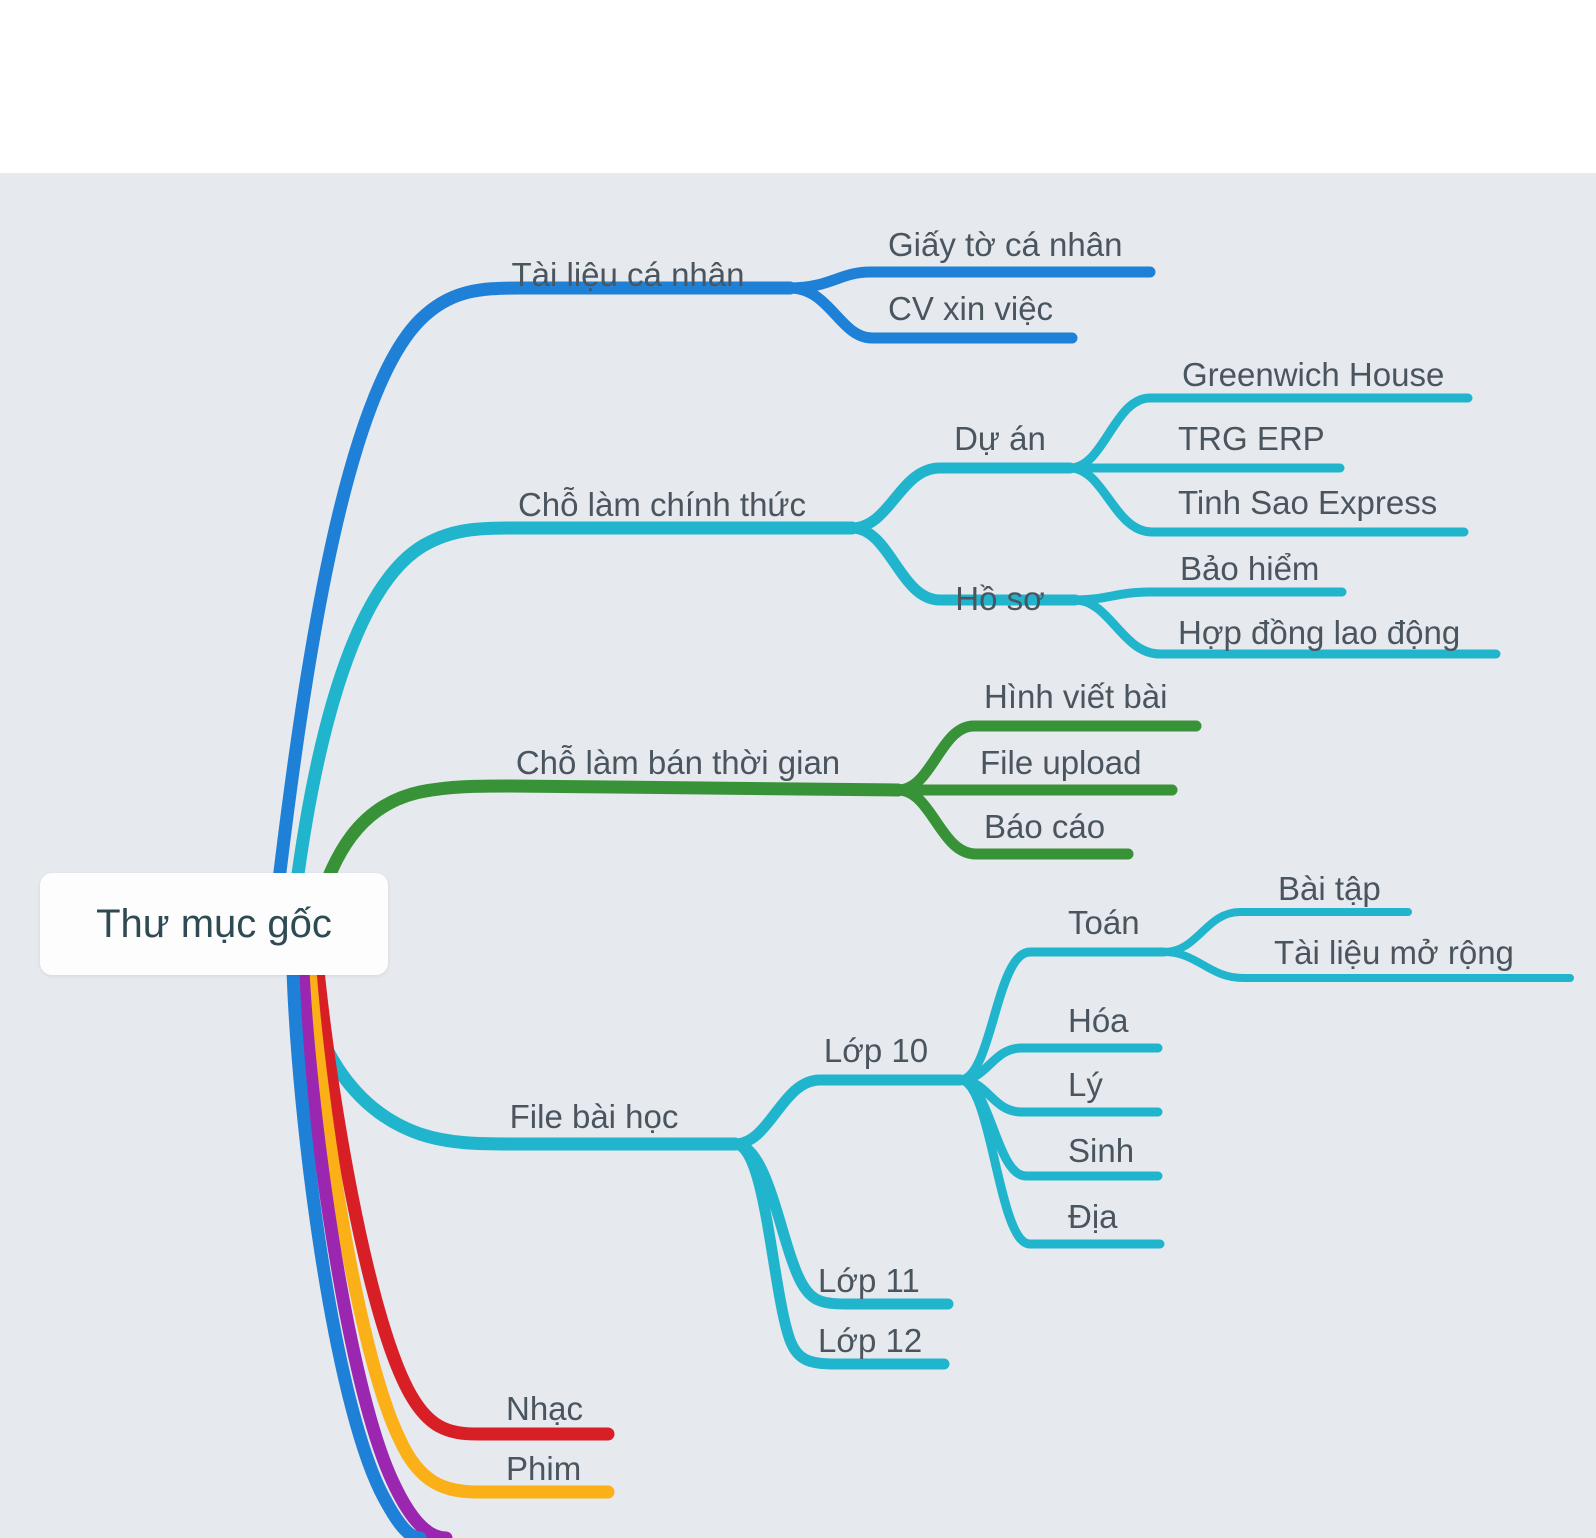 The width and height of the screenshot is (1596, 1538). I want to click on node-bai-tap: Bài tập, so click(1329, 888).